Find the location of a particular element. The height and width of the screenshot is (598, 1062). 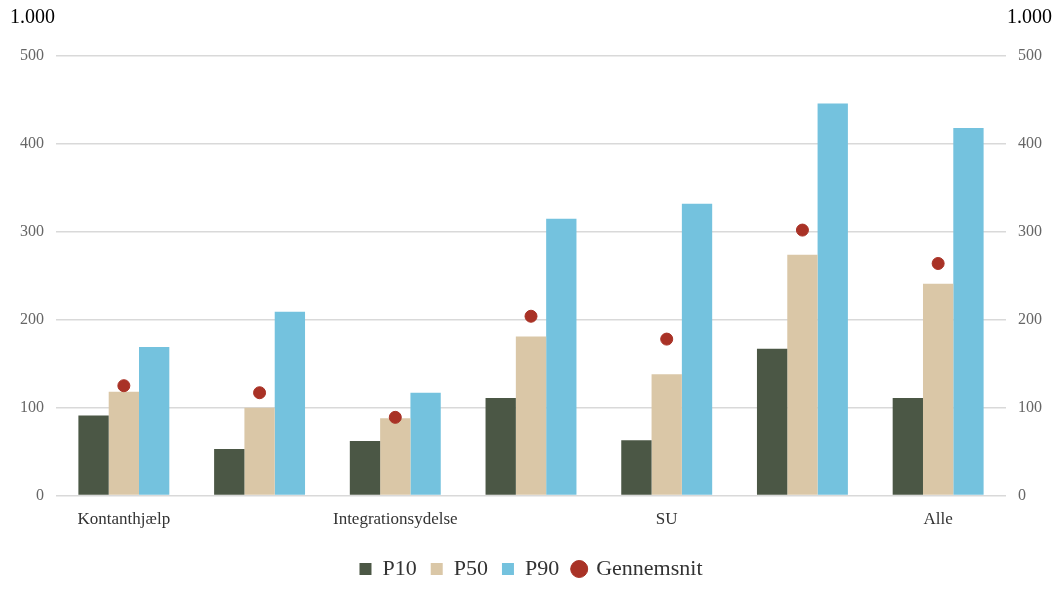

x-tick-label: Kontanthjælp is located at coordinates (124, 519).